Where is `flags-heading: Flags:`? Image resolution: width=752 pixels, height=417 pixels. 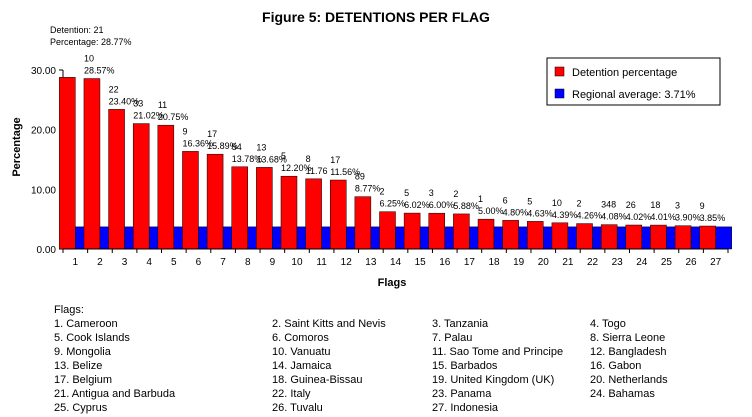
flags-heading: Flags: is located at coordinates (69, 310).